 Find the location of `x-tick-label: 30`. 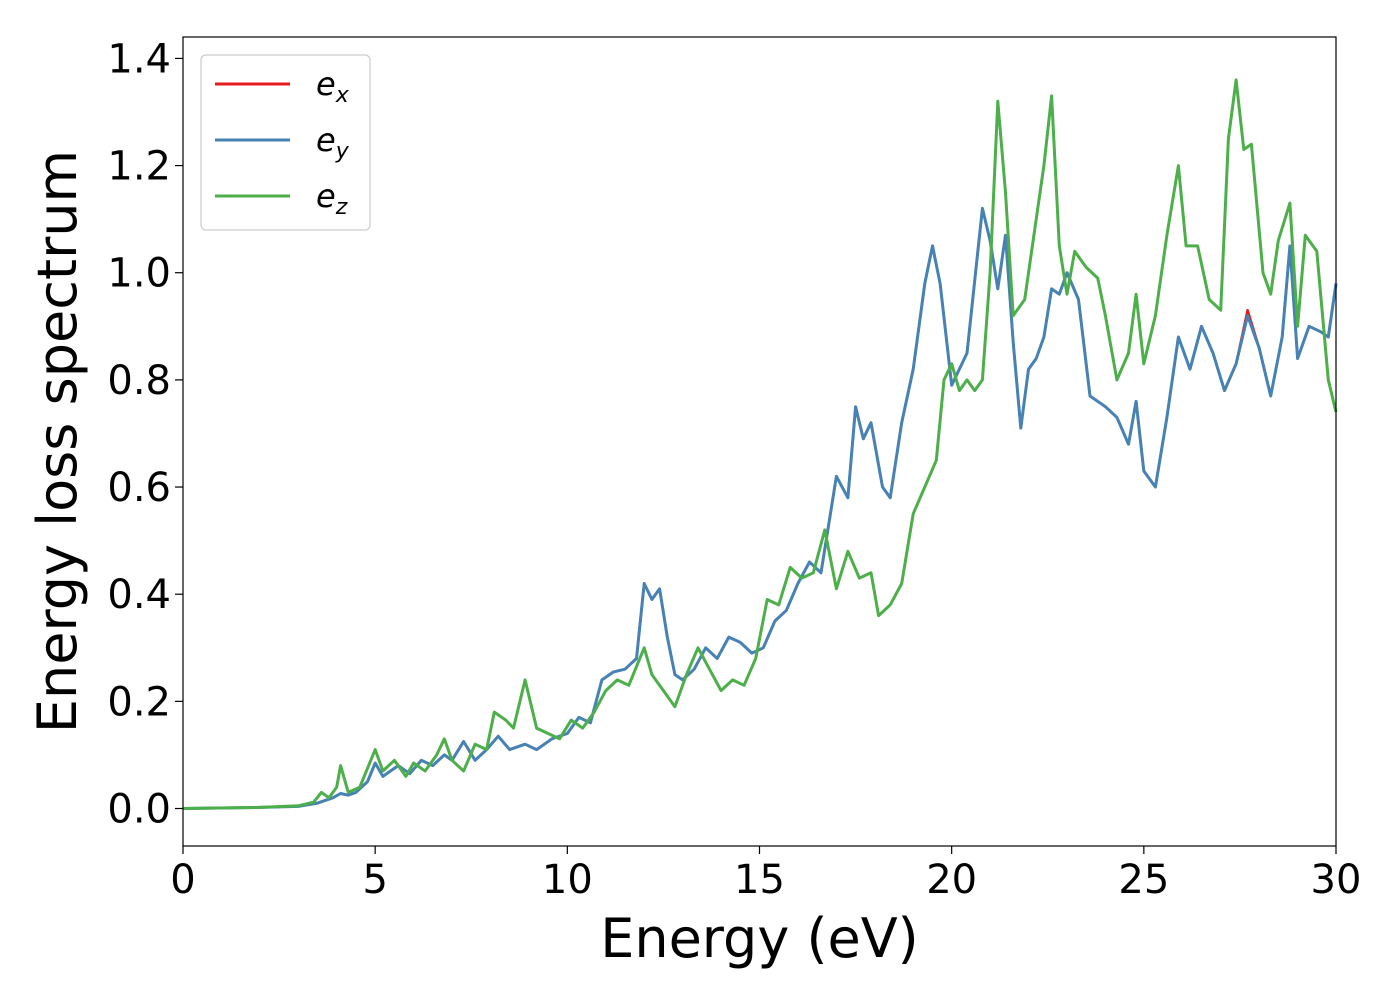

x-tick-label: 30 is located at coordinates (1336, 880).